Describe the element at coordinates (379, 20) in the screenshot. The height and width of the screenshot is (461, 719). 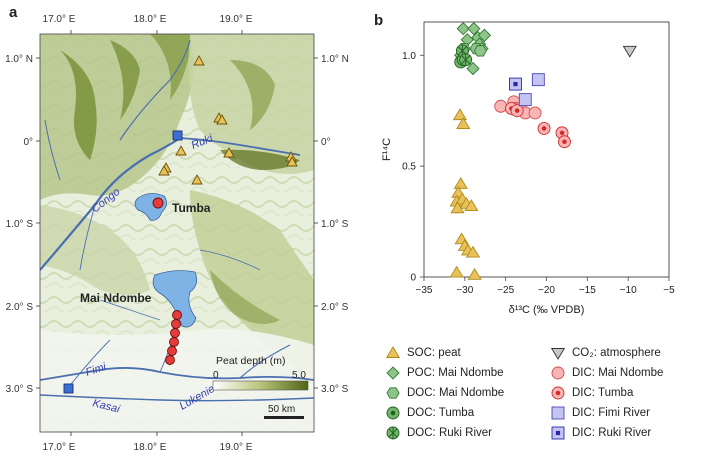
I see `panel-b-letter: b` at that location.